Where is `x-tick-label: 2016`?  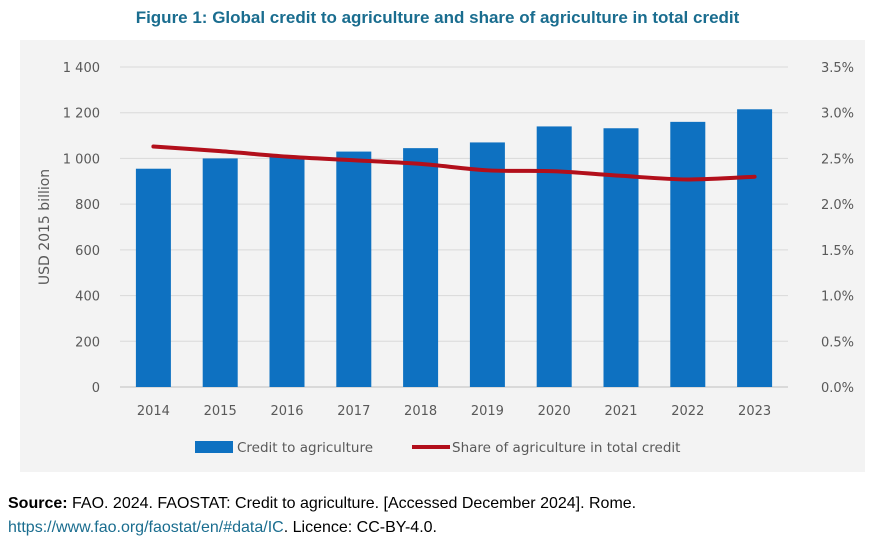
x-tick-label: 2016 is located at coordinates (286, 411).